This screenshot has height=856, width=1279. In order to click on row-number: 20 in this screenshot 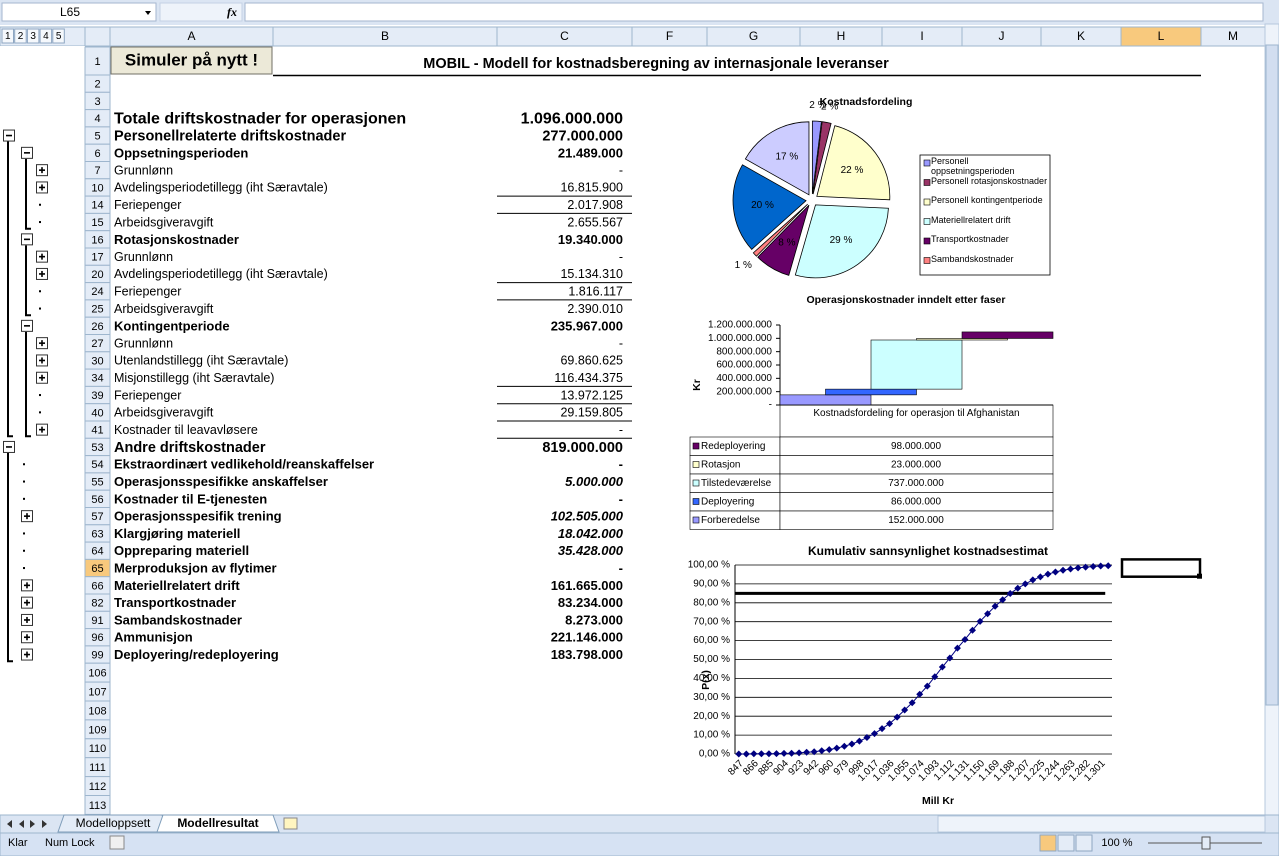, I will do `click(97, 275)`.